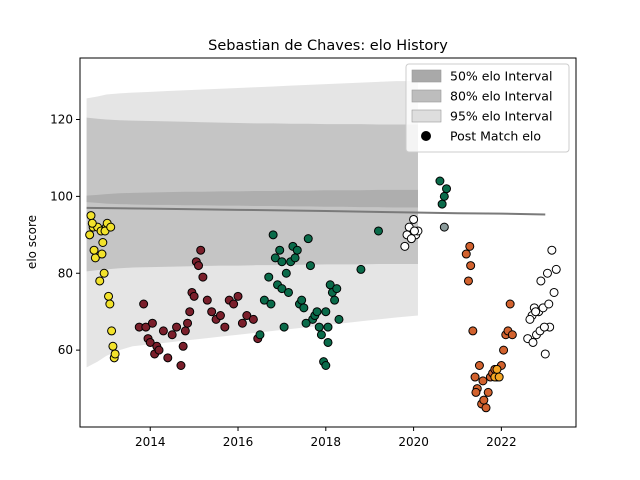 This screenshot has height=480, width=640. What do you see at coordinates (326, 438) in the screenshot?
I see `x-axis: 2014 2016 2018 2020 2022` at bounding box center [326, 438].